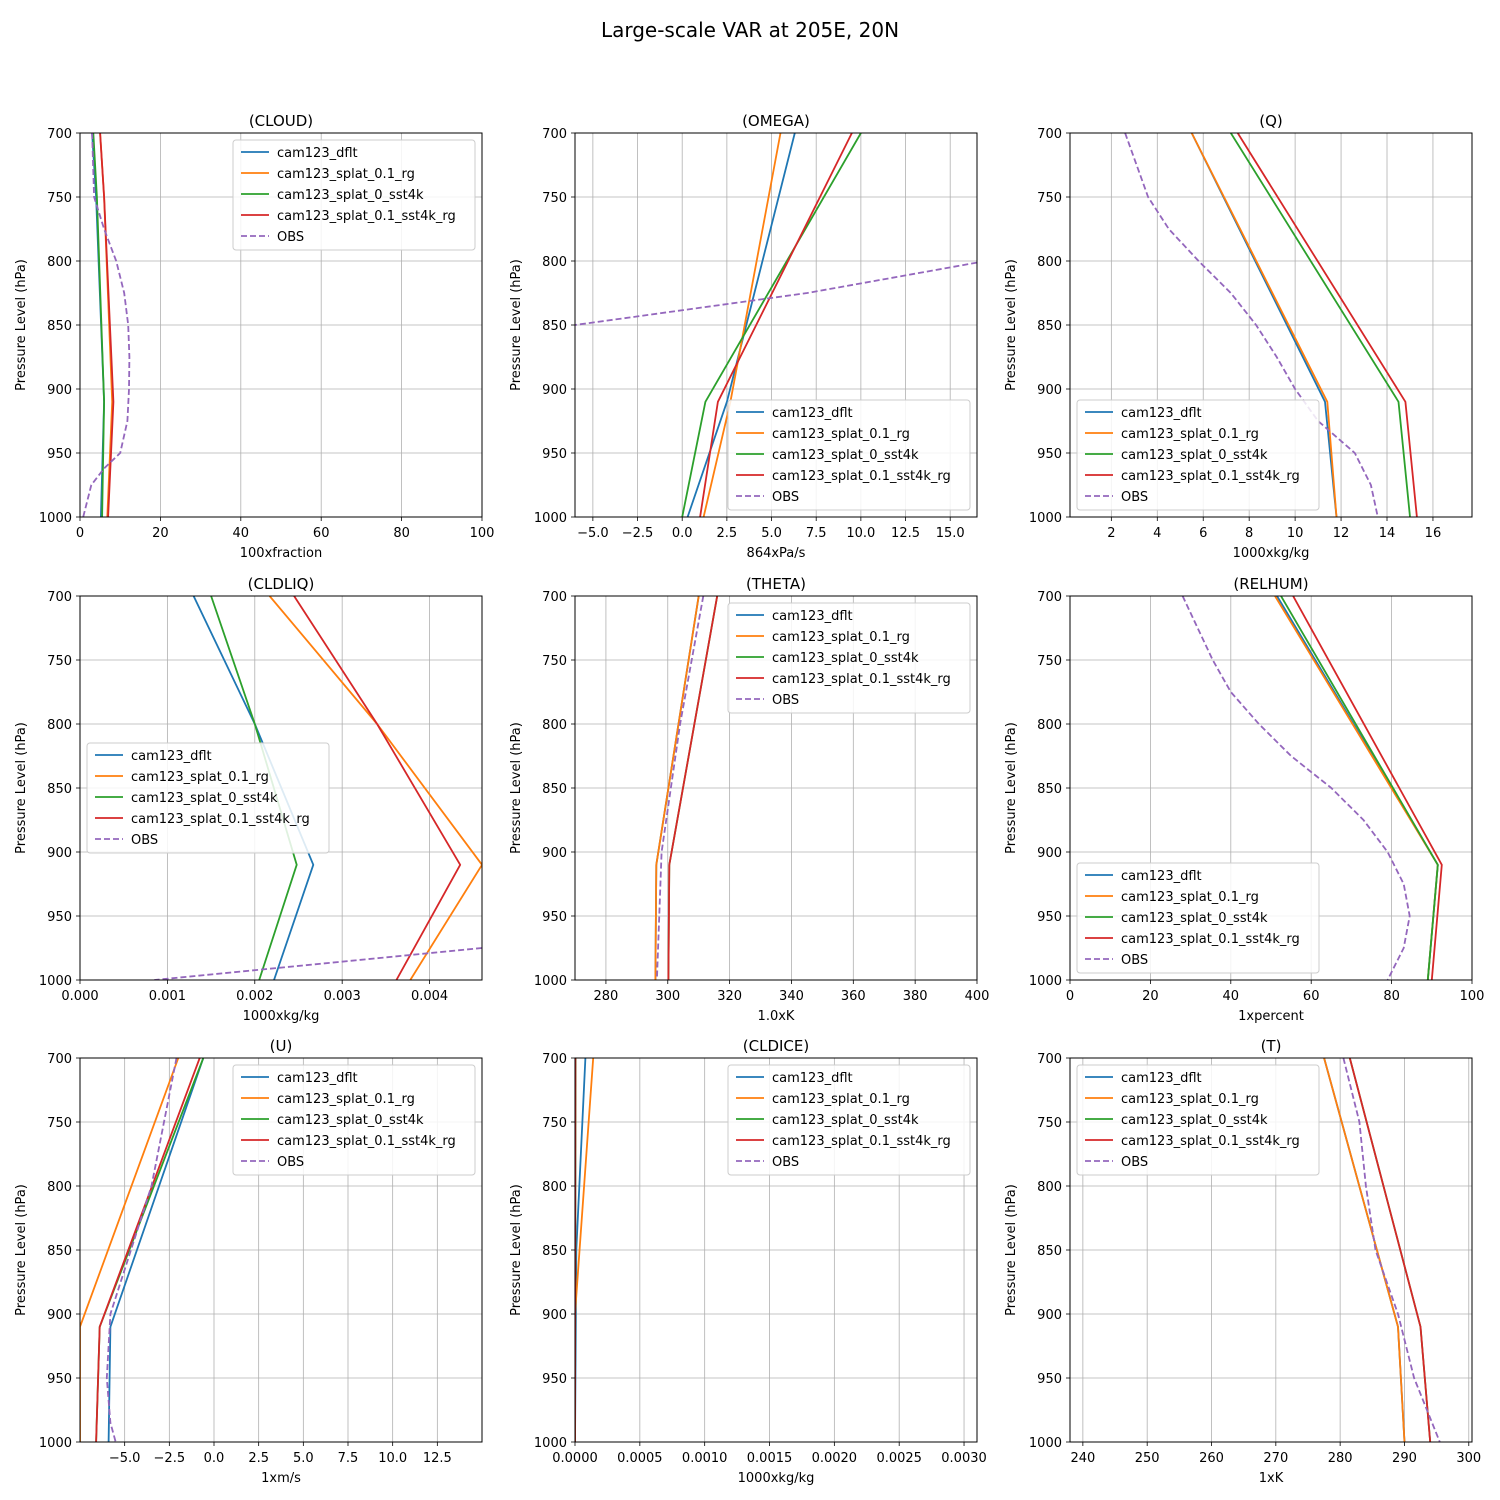  Describe the element at coordinates (1157, 533) in the screenshot. I see `x-tick-label: 4` at that location.